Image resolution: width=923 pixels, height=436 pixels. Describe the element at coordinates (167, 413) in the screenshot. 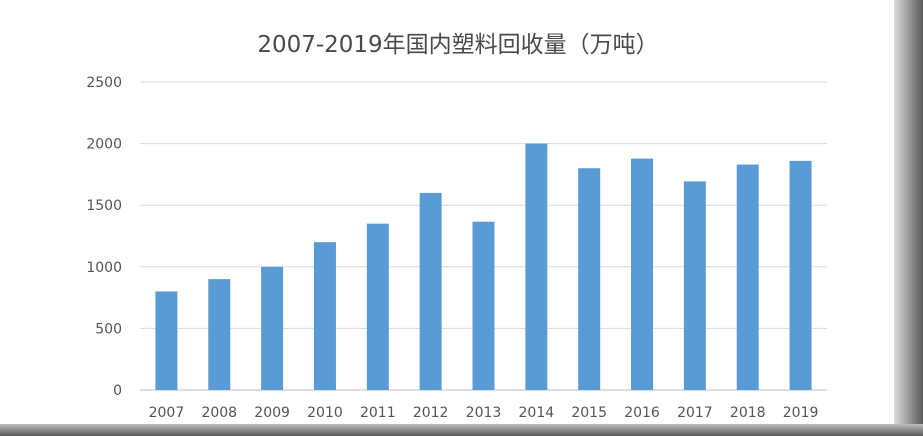

I see `x-tick-label: 2007` at that location.